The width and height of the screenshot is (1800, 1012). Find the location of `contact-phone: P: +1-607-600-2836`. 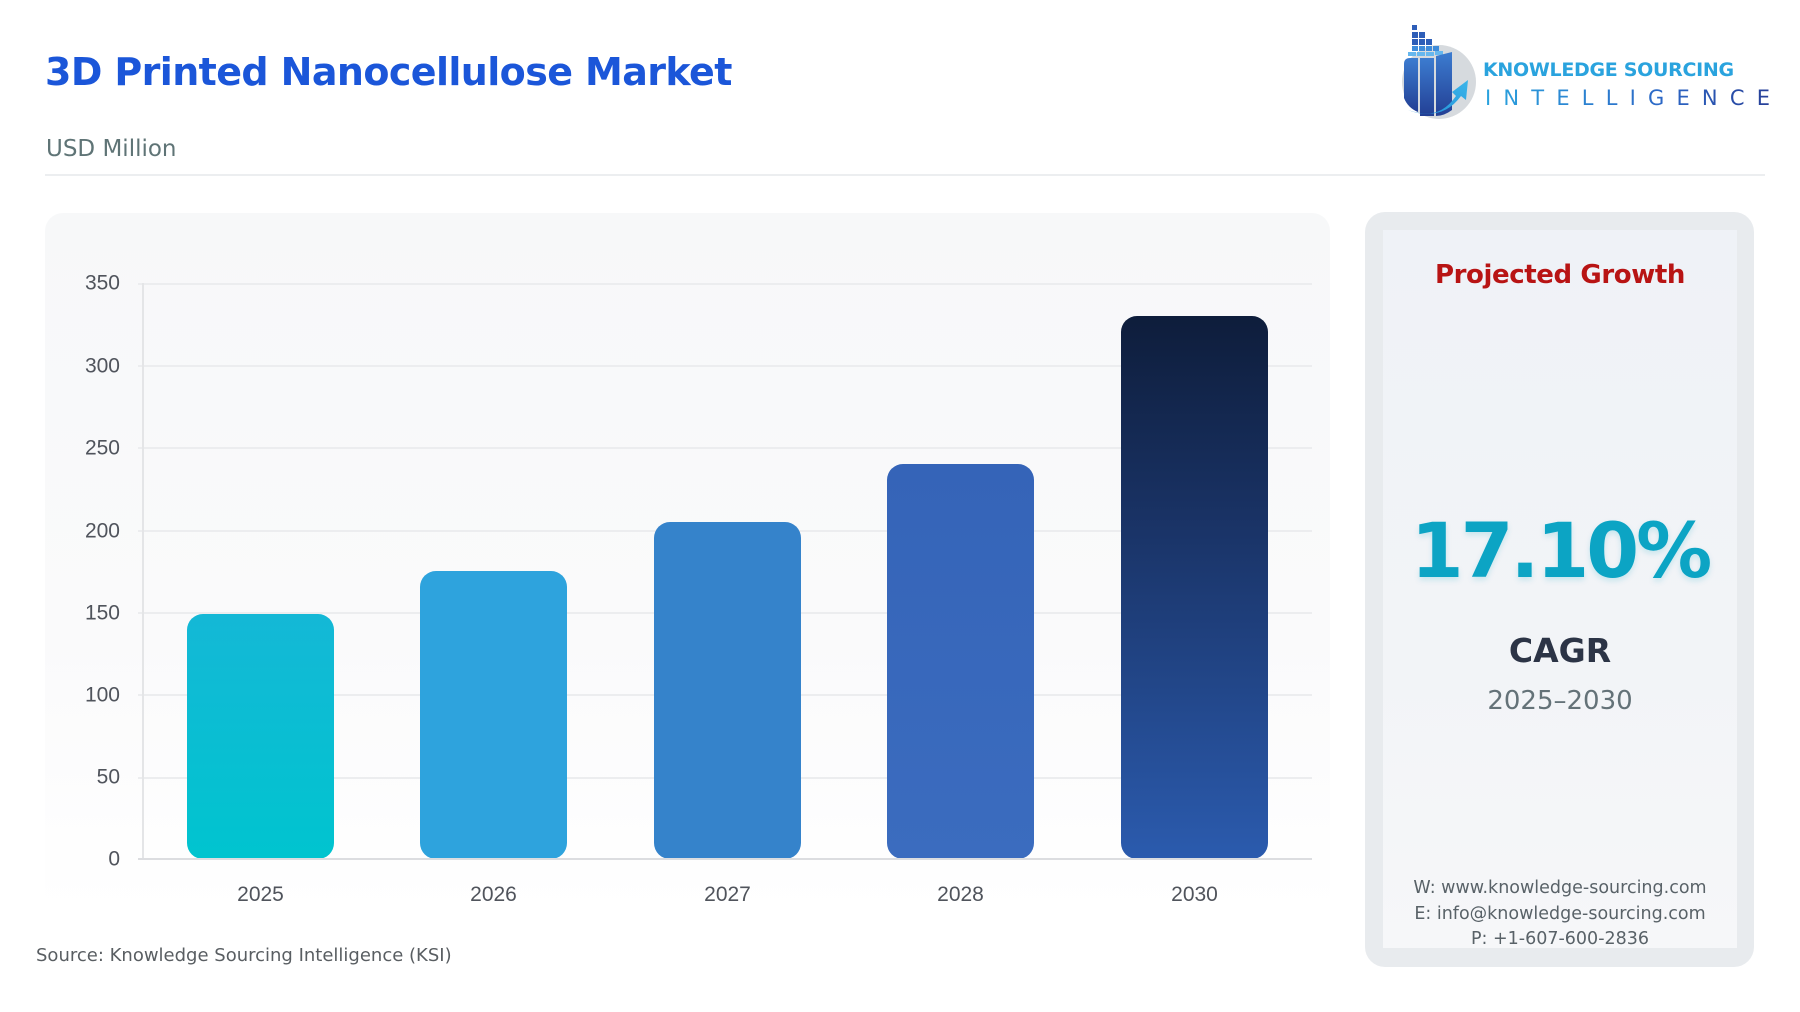

contact-phone: P: +1-607-600-2836 is located at coordinates (1560, 939).